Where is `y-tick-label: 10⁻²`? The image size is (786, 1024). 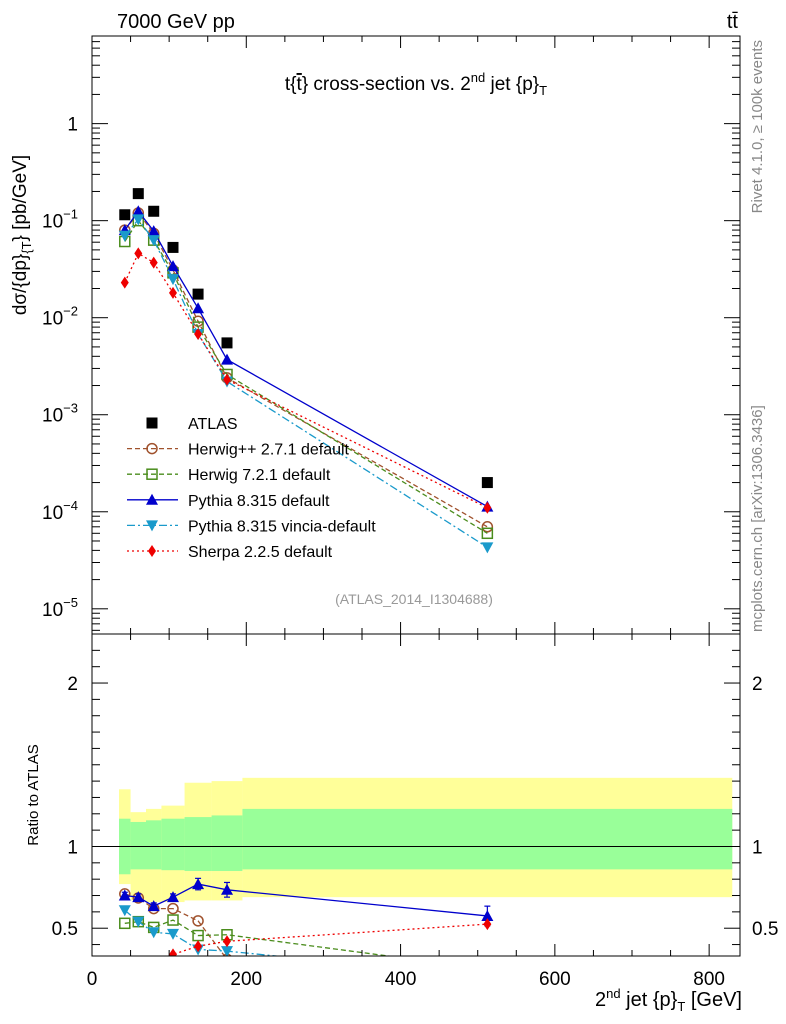 y-tick-label: 10⁻² is located at coordinates (60, 317).